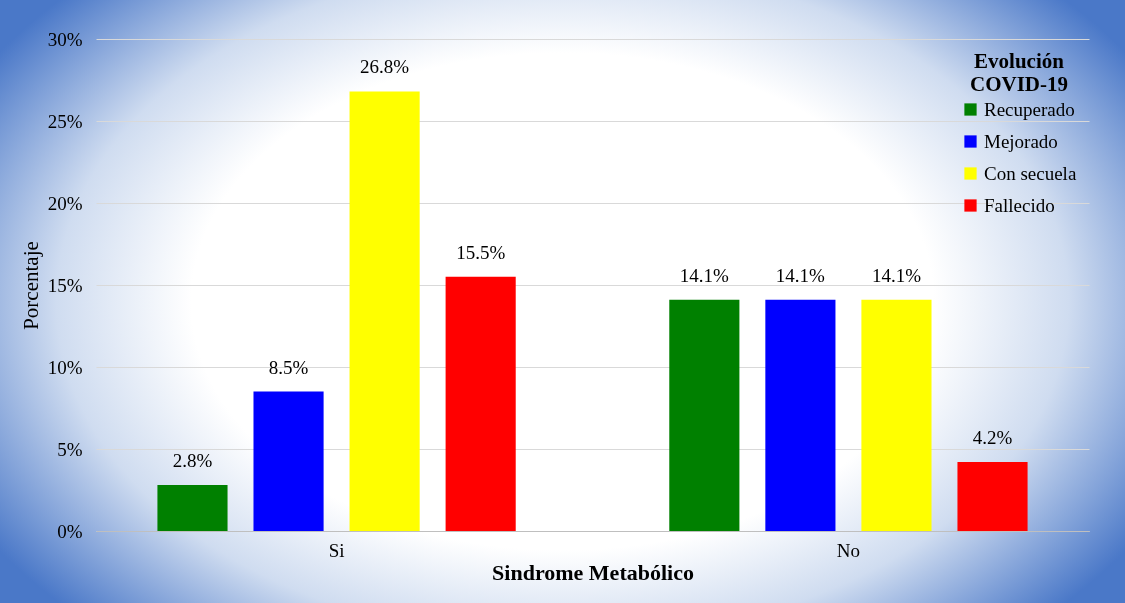 The width and height of the screenshot is (1125, 603). I want to click on data-label: 2.8%, so click(192, 461).